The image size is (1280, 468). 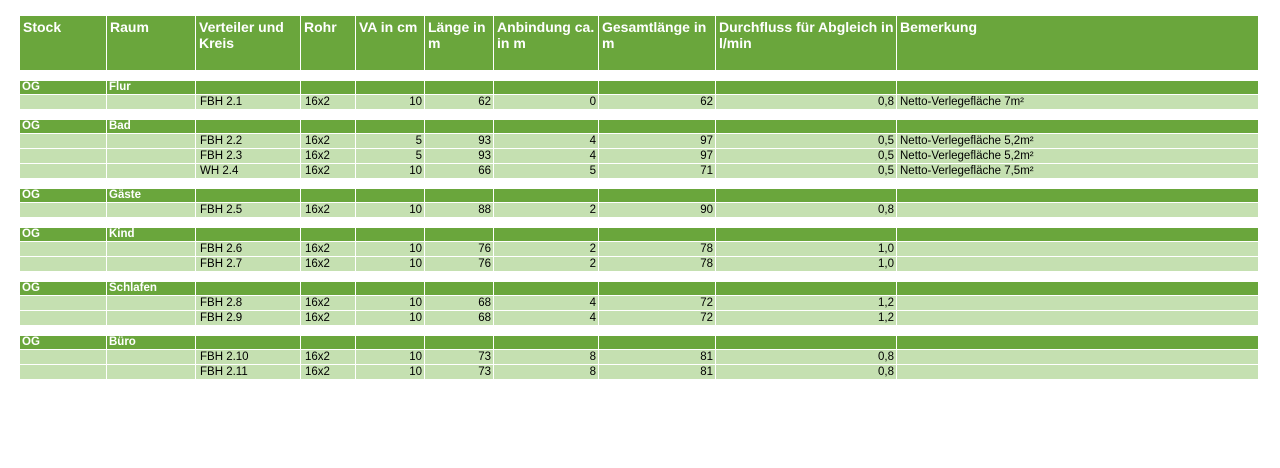 I want to click on cell-bemerkung: Netto-Verlegefläche 5,2m², so click(x=1077, y=141).